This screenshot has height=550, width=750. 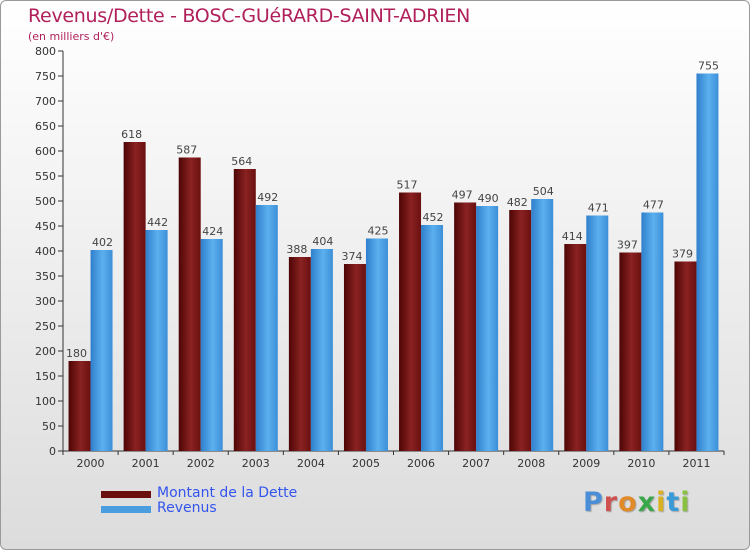 What do you see at coordinates (647, 502) in the screenshot?
I see `logo-letter: x` at bounding box center [647, 502].